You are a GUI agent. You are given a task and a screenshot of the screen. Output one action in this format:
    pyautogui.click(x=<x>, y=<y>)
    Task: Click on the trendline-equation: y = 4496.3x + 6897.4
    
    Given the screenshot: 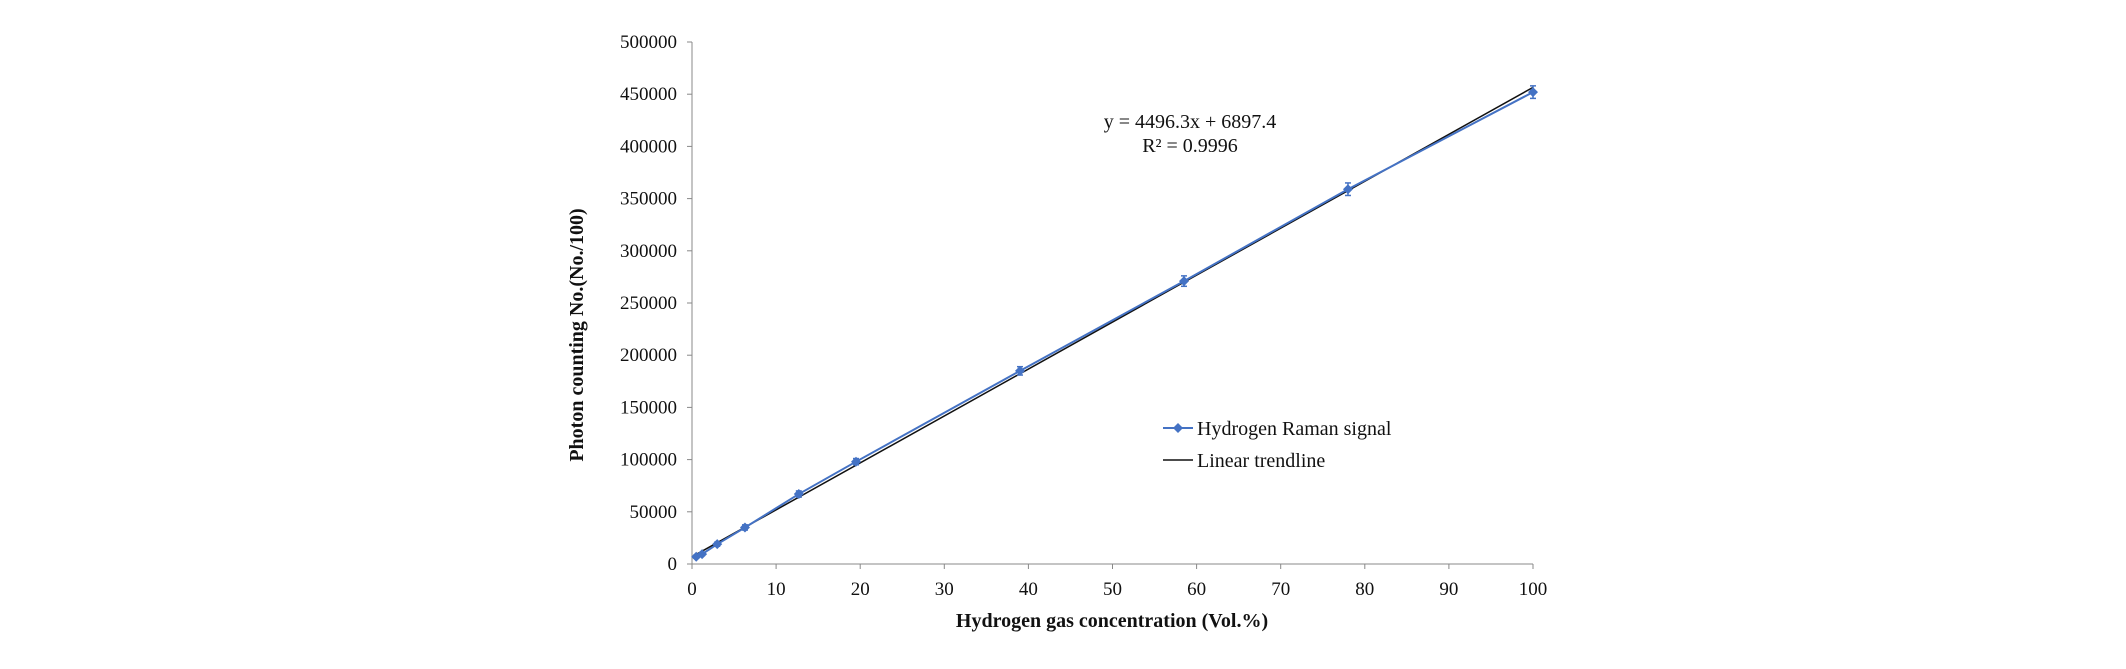 What is the action you would take?
    pyautogui.click(x=1190, y=122)
    